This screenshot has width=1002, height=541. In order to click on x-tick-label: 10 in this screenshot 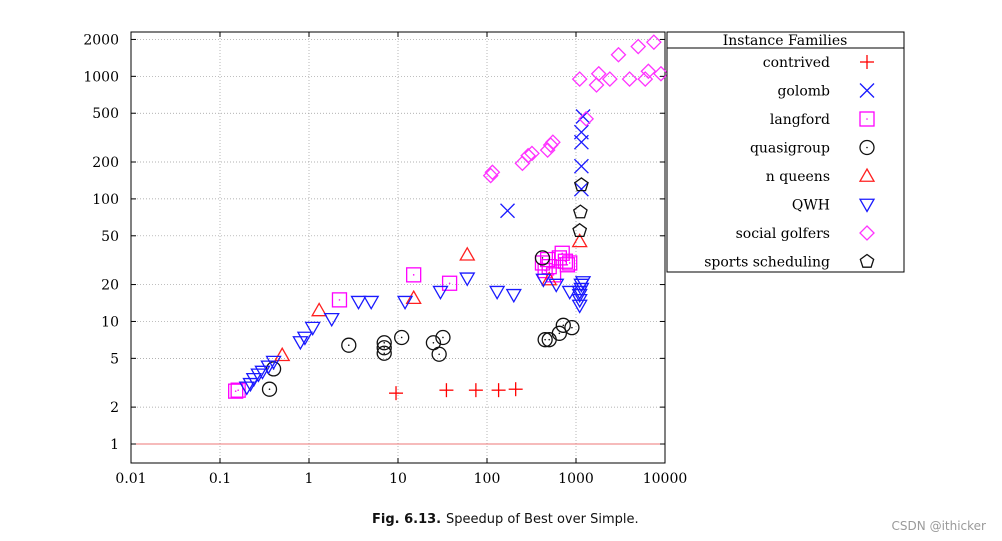, I will do `click(398, 479)`.